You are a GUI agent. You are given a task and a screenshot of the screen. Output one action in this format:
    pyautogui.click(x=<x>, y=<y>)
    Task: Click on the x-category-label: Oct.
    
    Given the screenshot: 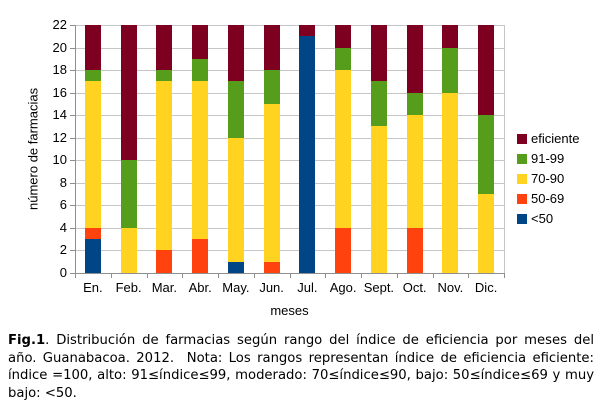 What is the action you would take?
    pyautogui.click(x=414, y=287)
    